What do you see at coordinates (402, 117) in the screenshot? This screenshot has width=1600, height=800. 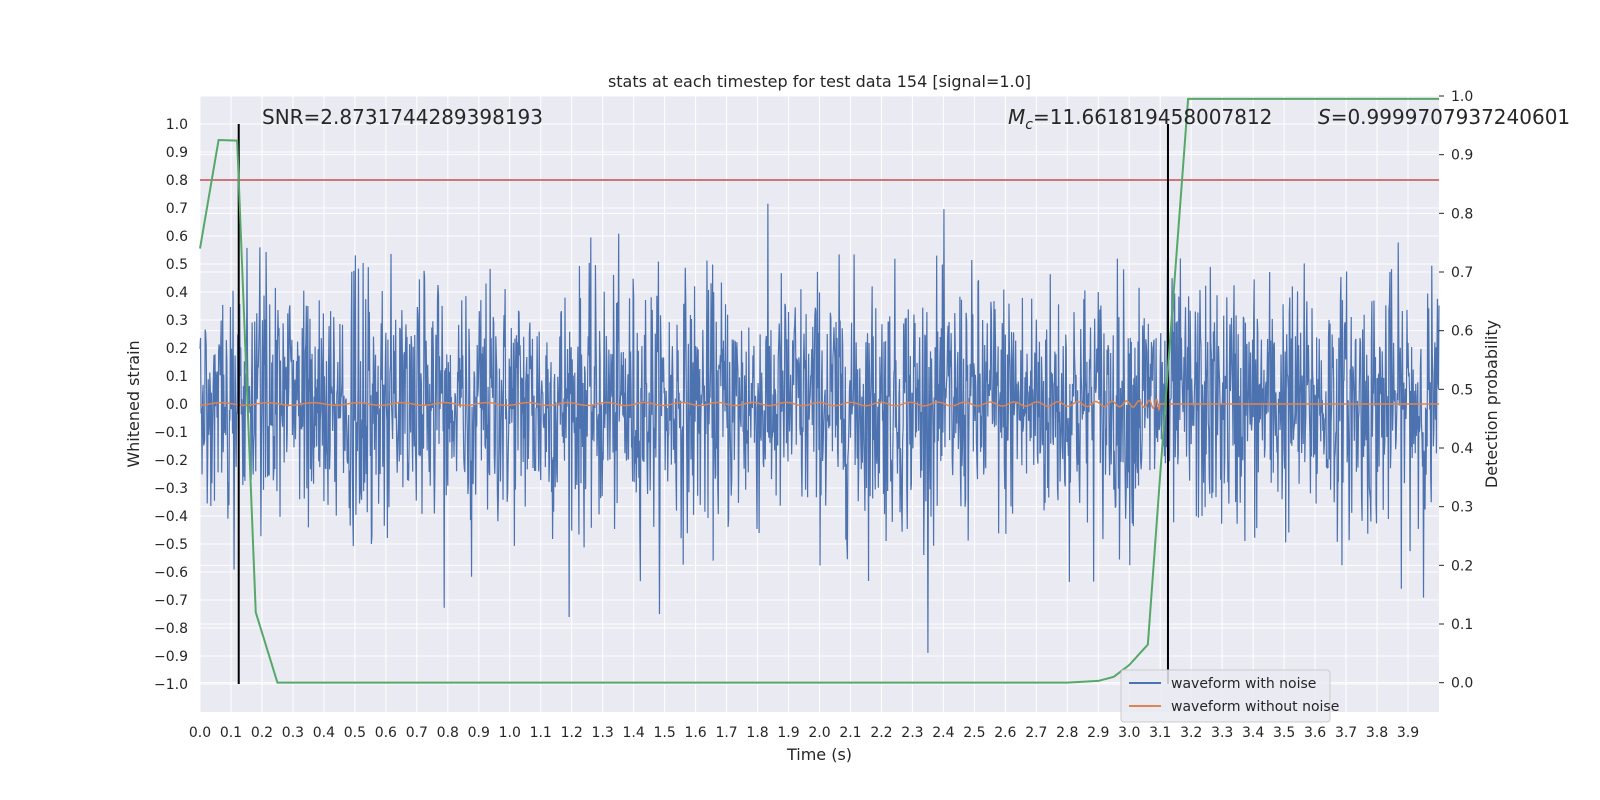 I see `snr-annotation: SNR=2.8731744289398193` at bounding box center [402, 117].